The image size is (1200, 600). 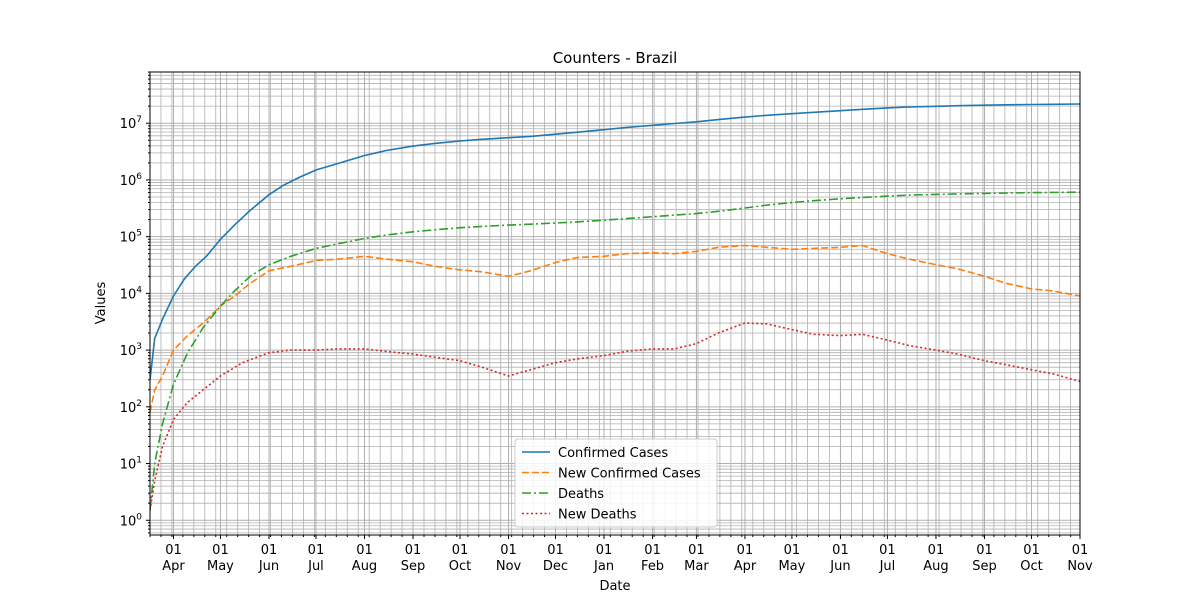 What do you see at coordinates (139, 404) in the screenshot?
I see `y-tick-exponent: 2` at bounding box center [139, 404].